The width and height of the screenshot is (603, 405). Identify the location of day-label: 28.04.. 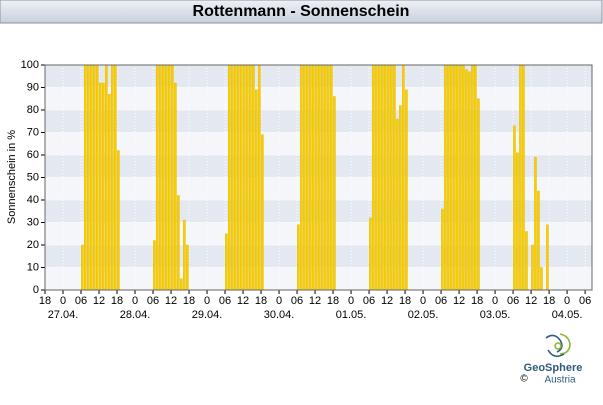
(135, 315).